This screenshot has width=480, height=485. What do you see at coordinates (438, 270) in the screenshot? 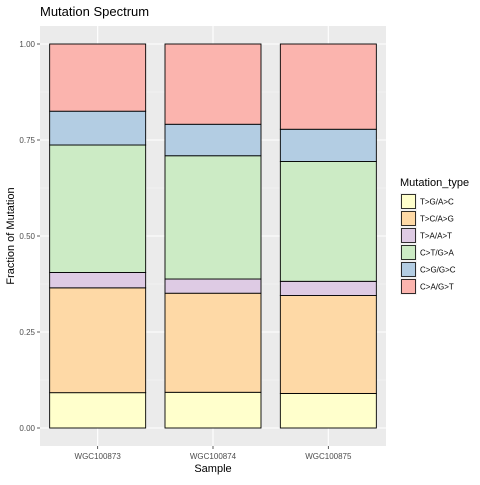
I see `legend-label: C>G/G>C` at bounding box center [438, 270].